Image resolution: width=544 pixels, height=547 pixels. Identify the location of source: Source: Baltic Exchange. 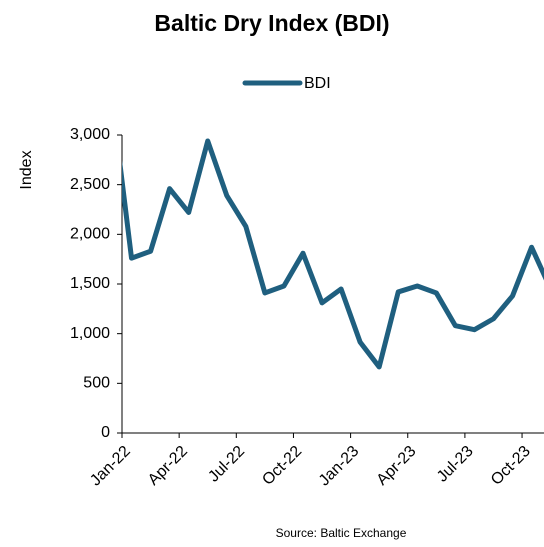
(341, 533).